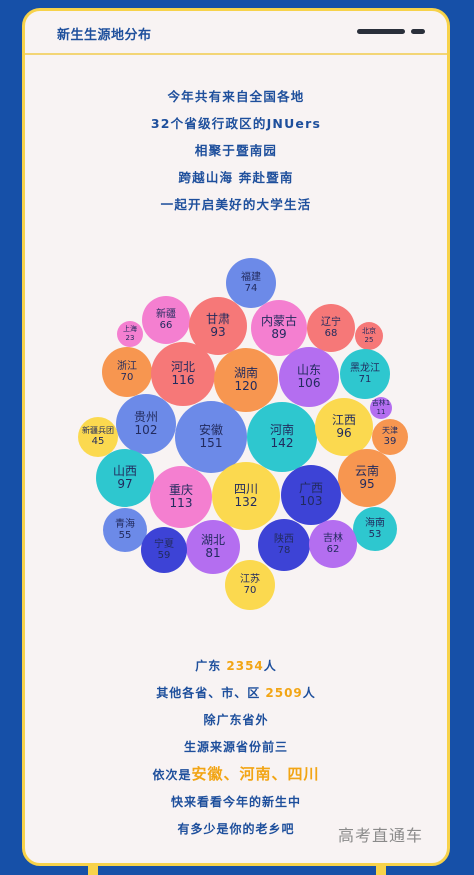  I want to click on bubble-name: 吉林1, so click(381, 403).